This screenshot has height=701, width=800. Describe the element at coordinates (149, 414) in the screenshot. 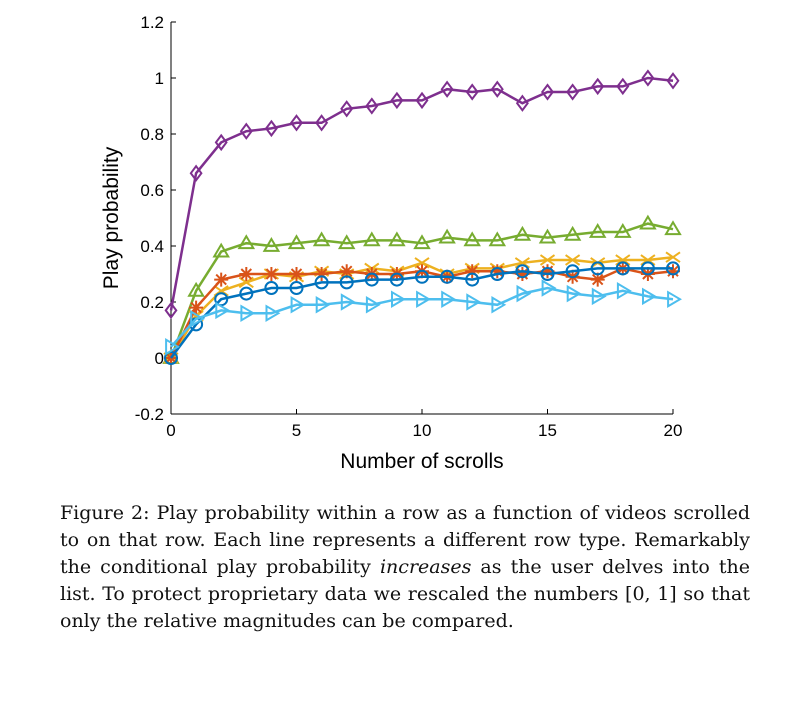

I see `y-tick-label: -0.2` at that location.